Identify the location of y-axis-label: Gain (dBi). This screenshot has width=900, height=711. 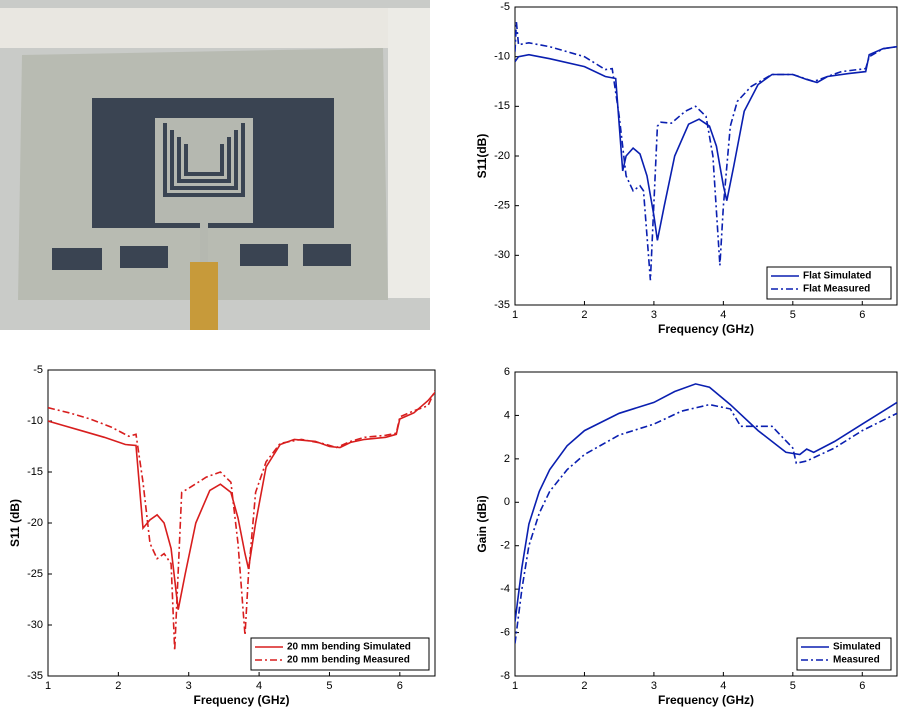
(482, 523).